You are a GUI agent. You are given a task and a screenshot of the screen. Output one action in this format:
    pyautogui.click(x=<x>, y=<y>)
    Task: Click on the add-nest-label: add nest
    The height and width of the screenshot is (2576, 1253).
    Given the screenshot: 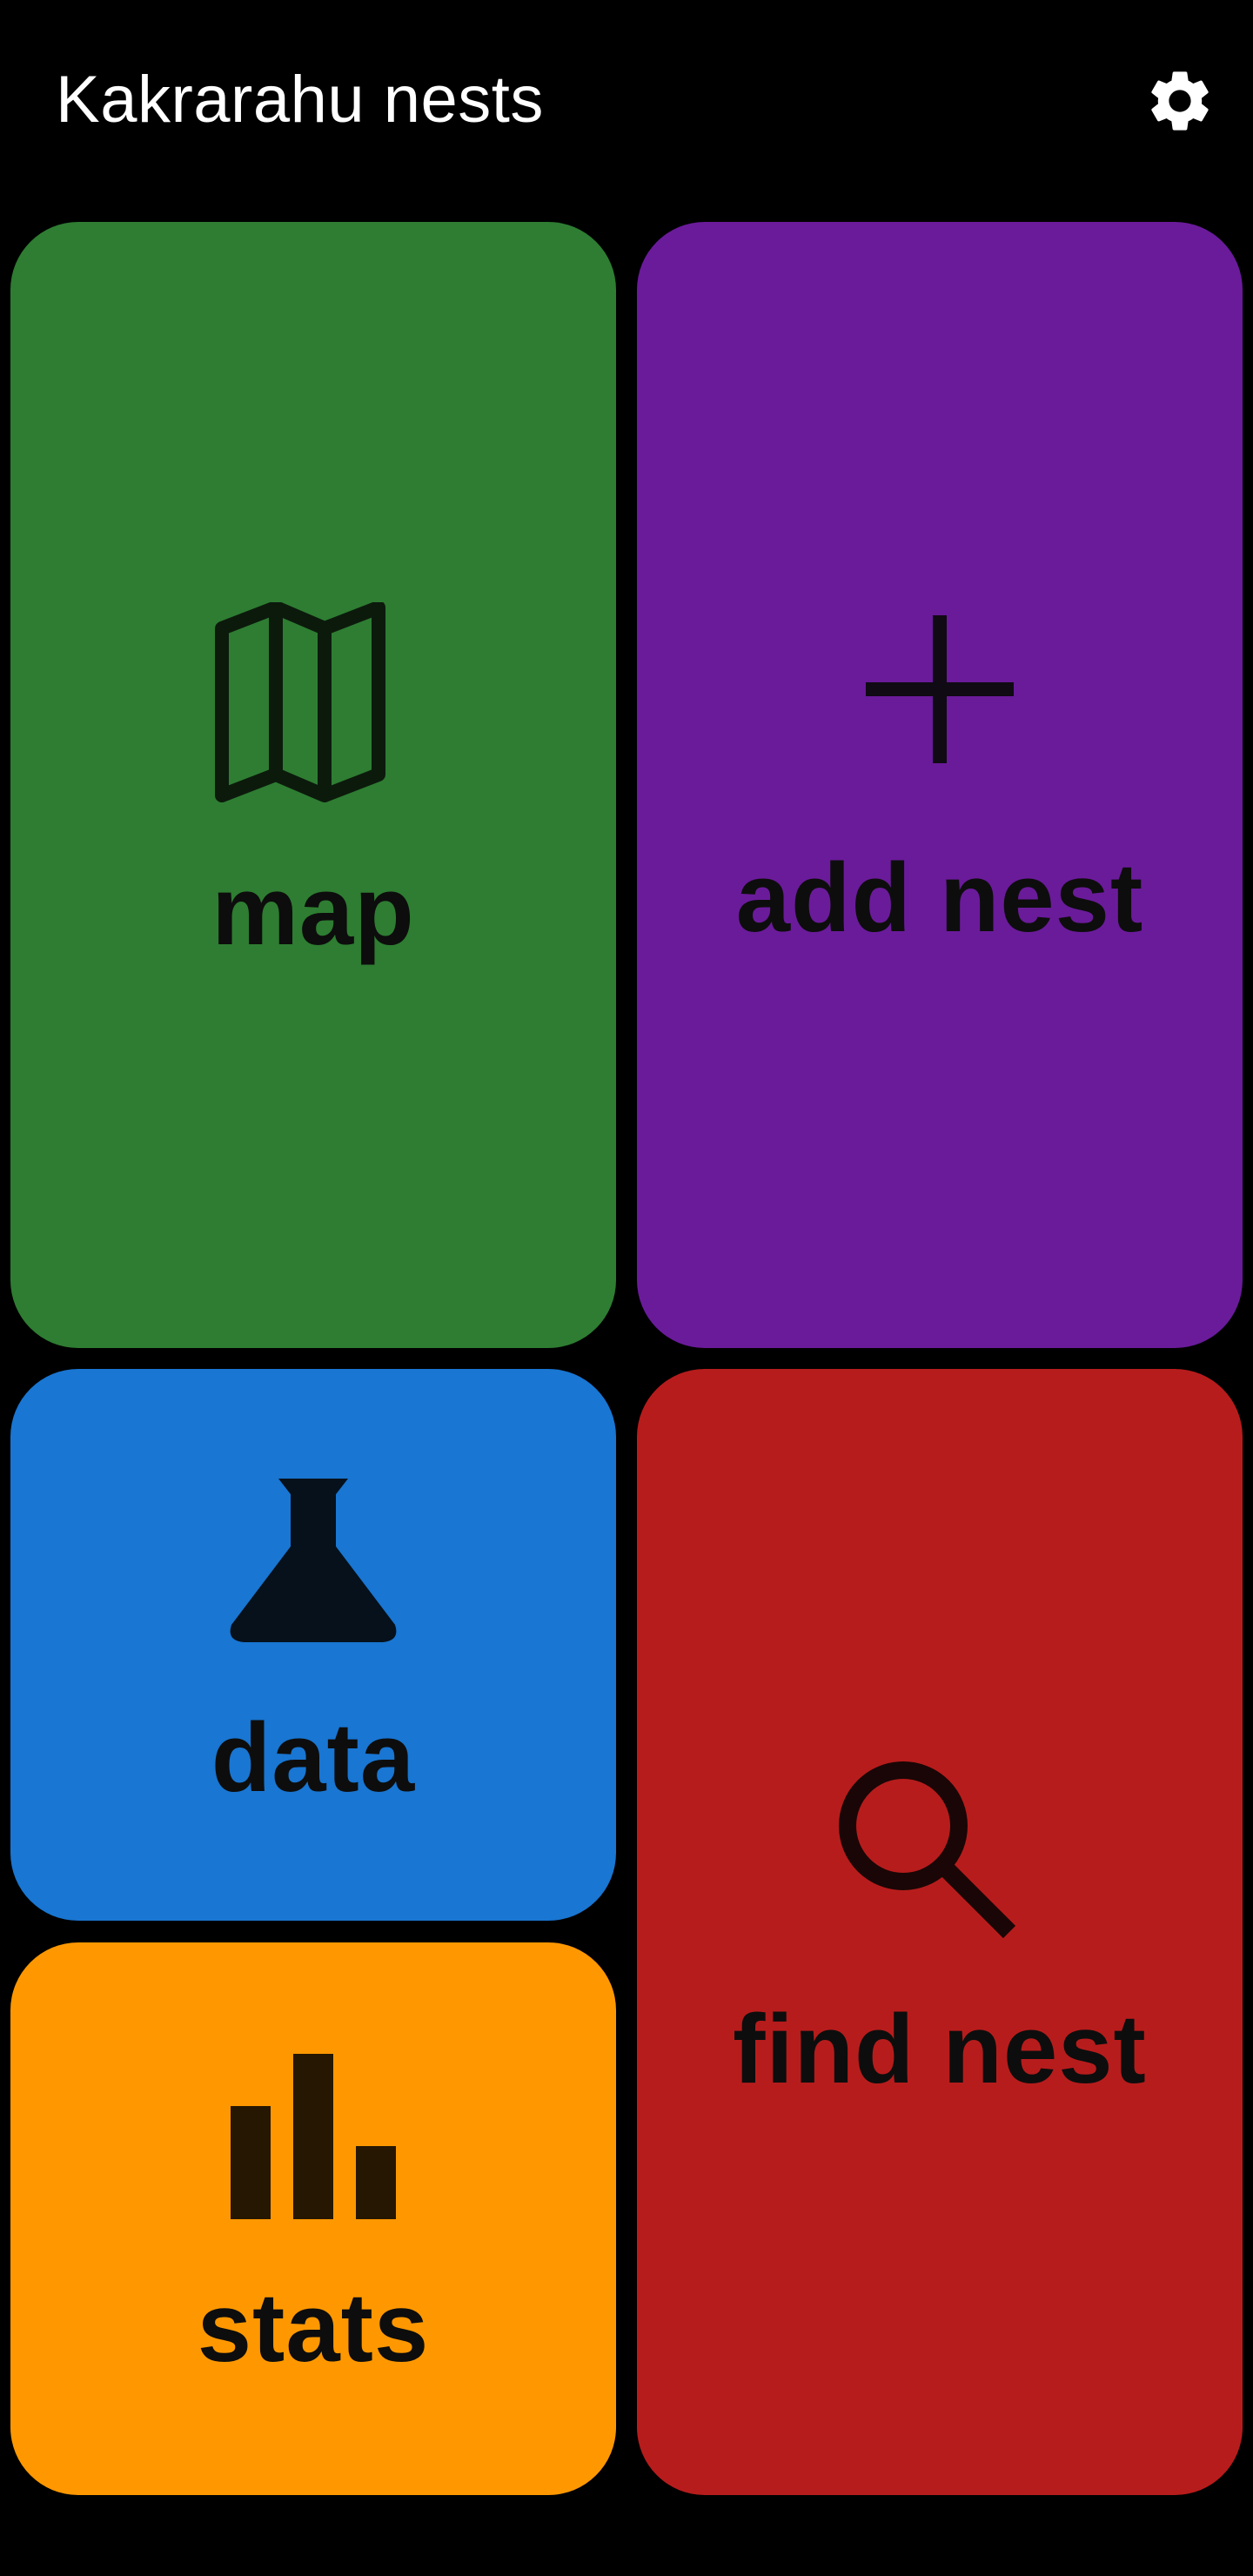 What is the action you would take?
    pyautogui.click(x=939, y=897)
    